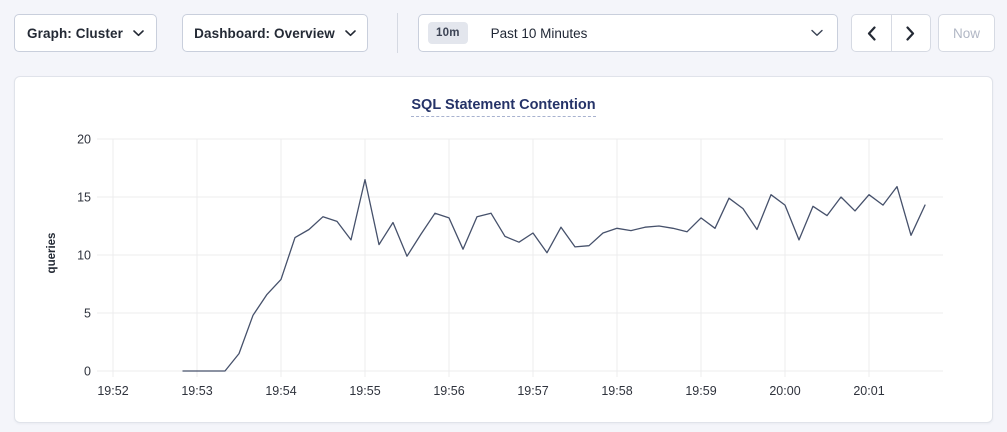 The height and width of the screenshot is (432, 1007). What do you see at coordinates (84, 140) in the screenshot?
I see `svg-text: 20` at bounding box center [84, 140].